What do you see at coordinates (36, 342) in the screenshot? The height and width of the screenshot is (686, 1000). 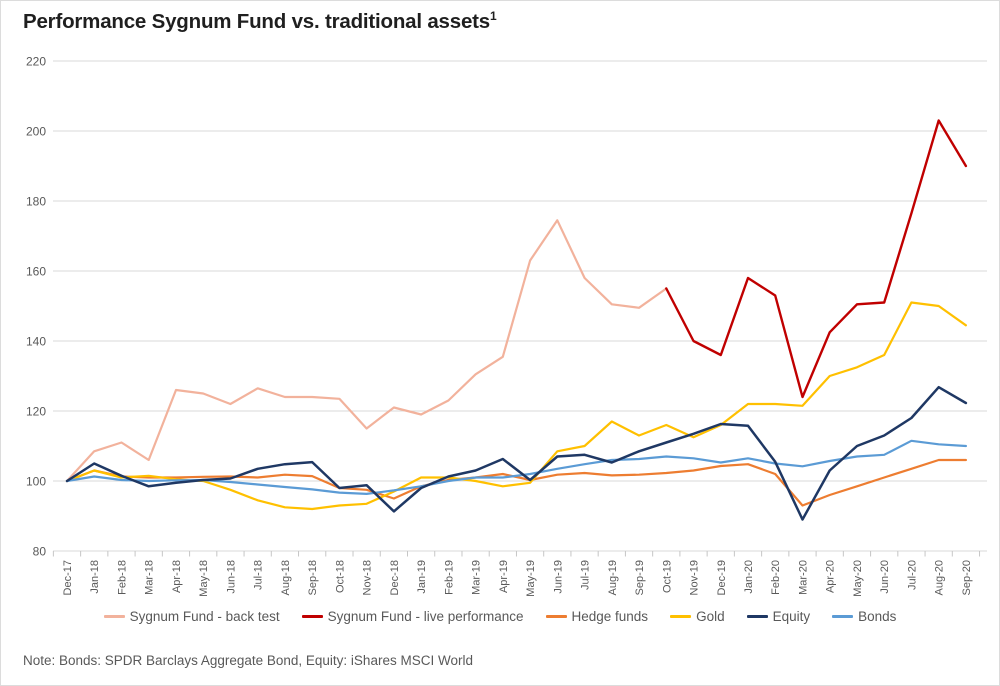 I see `svg-text: 140` at bounding box center [36, 342].